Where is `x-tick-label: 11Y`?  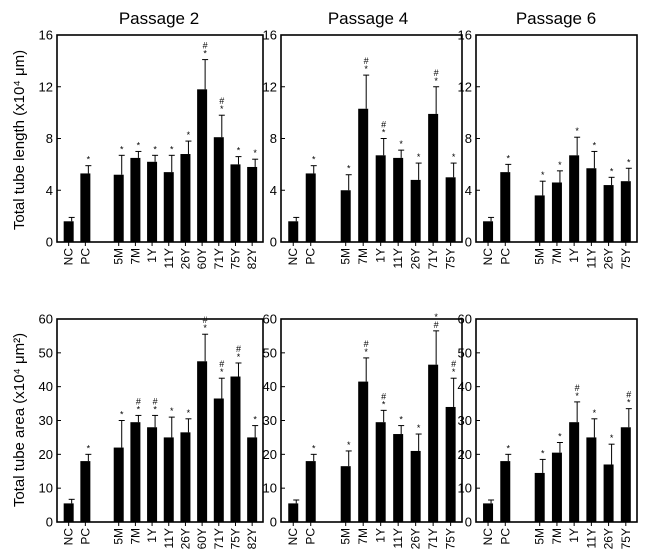 x-tick-label: 11Y is located at coordinates (591, 258).